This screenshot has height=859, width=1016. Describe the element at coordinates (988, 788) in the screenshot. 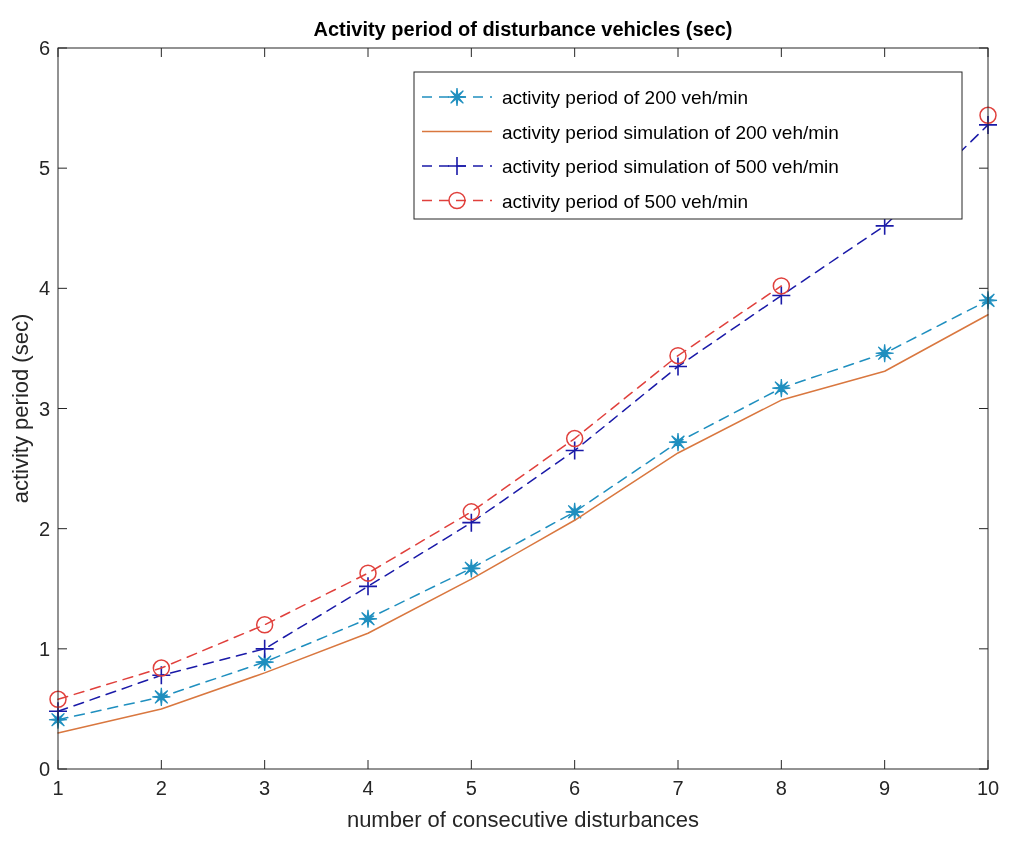

I see `x-tick-label: 10` at that location.